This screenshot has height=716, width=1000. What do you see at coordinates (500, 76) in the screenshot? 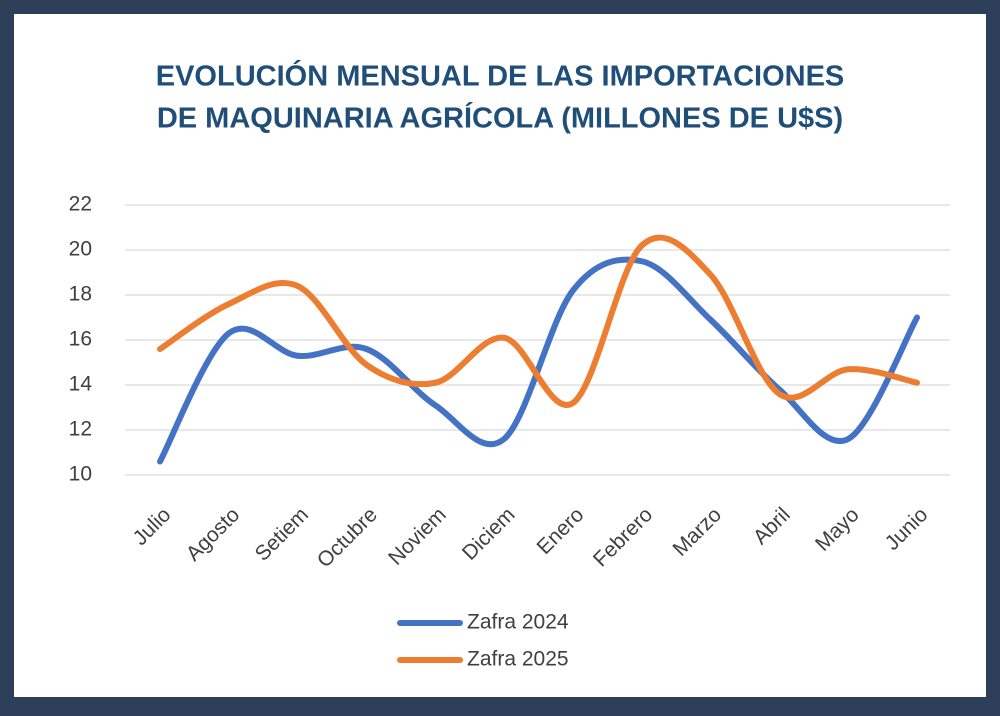
I see `chart-title: EVOLUCIÓN MENSUAL DE LAS IMPORTACIONES` at bounding box center [500, 76].